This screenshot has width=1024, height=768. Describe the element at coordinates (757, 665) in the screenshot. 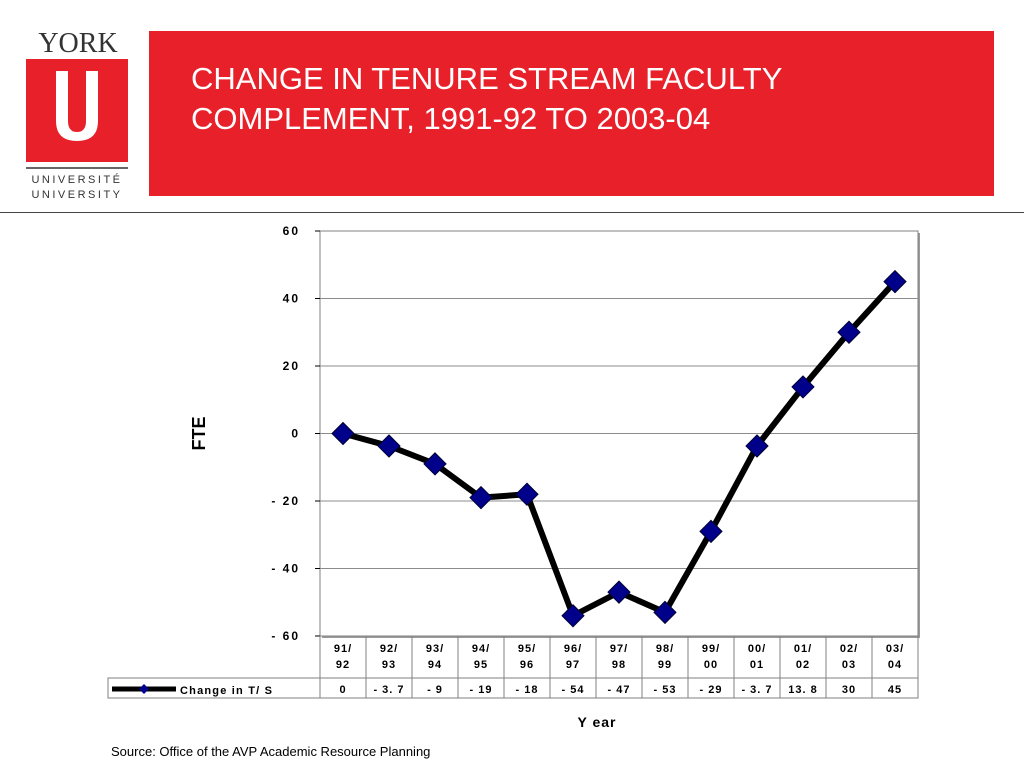

I see `x-category-label-bottom: 01` at that location.